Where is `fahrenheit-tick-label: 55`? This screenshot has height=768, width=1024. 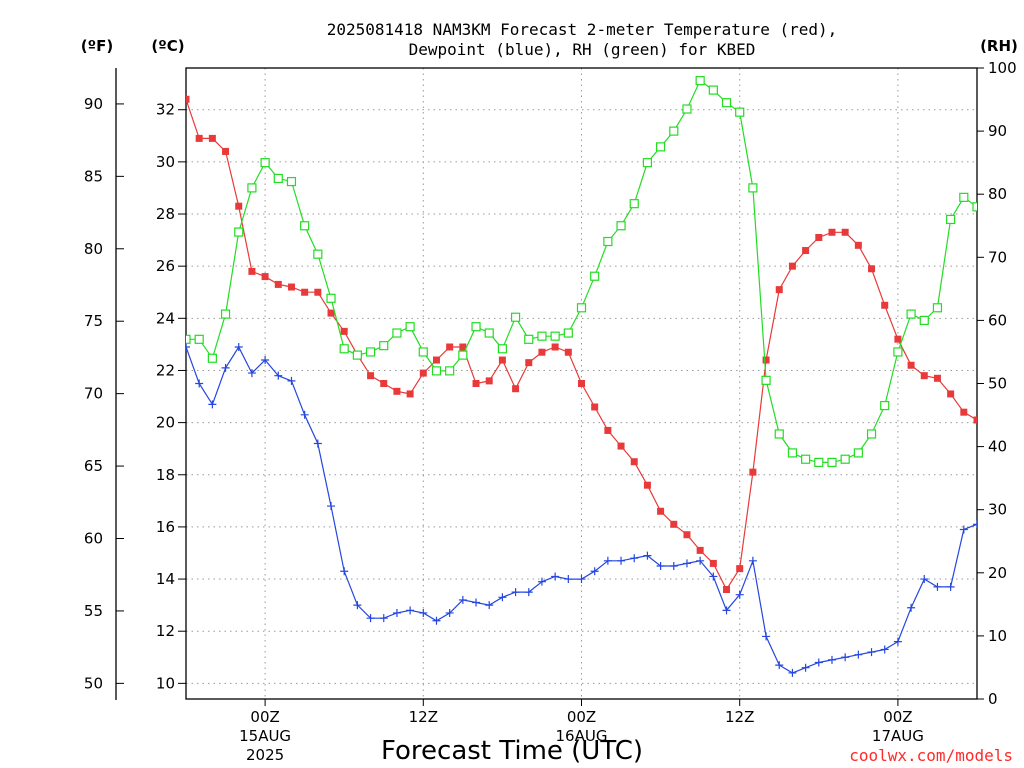
fahrenheit-tick-label: 55 is located at coordinates (93, 611).